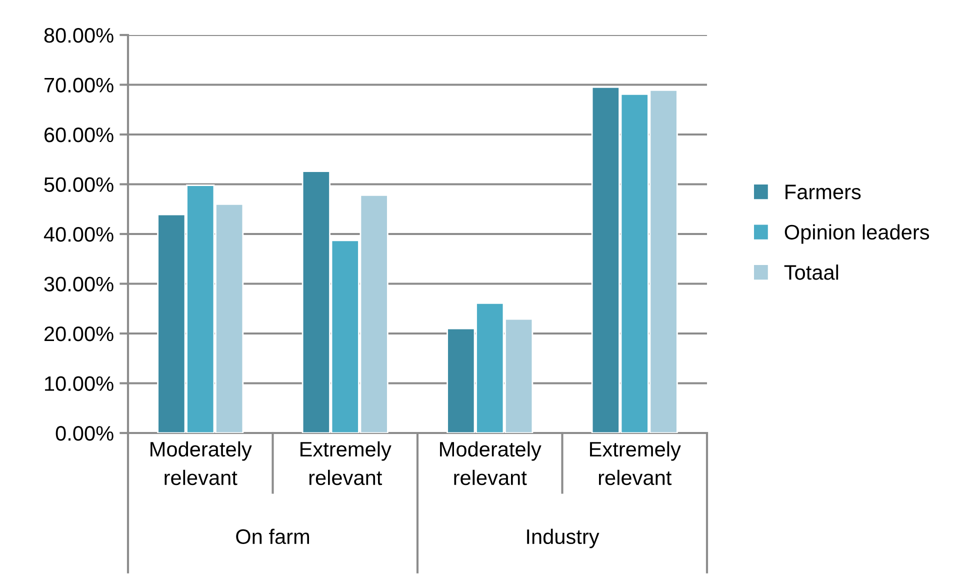 Image resolution: width=955 pixels, height=575 pixels. Describe the element at coordinates (79, 85) in the screenshot. I see `y-tick-label: 70.00%` at that location.